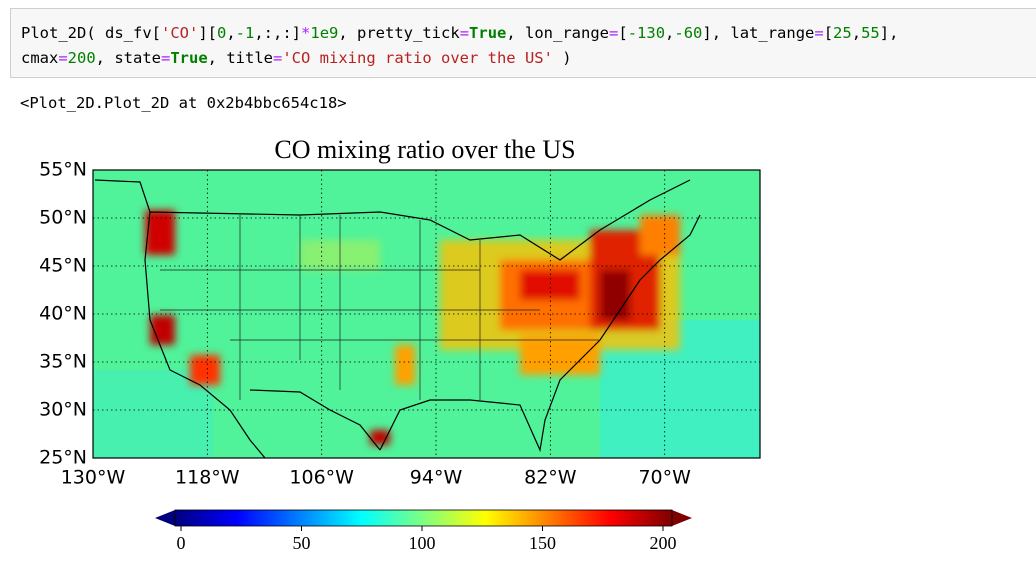 The image size is (1036, 572). Describe the element at coordinates (399, 33) in the screenshot. I see `code-token: , pretty_tick` at that location.